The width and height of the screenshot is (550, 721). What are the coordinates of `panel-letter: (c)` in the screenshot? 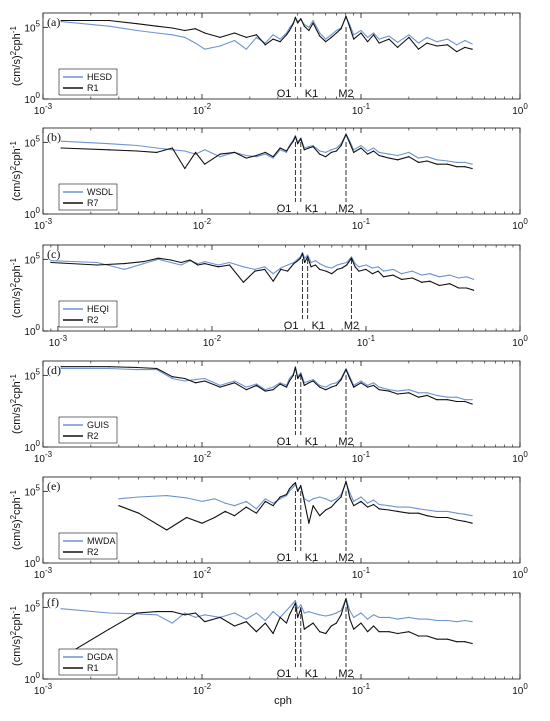 It's located at (53, 254).